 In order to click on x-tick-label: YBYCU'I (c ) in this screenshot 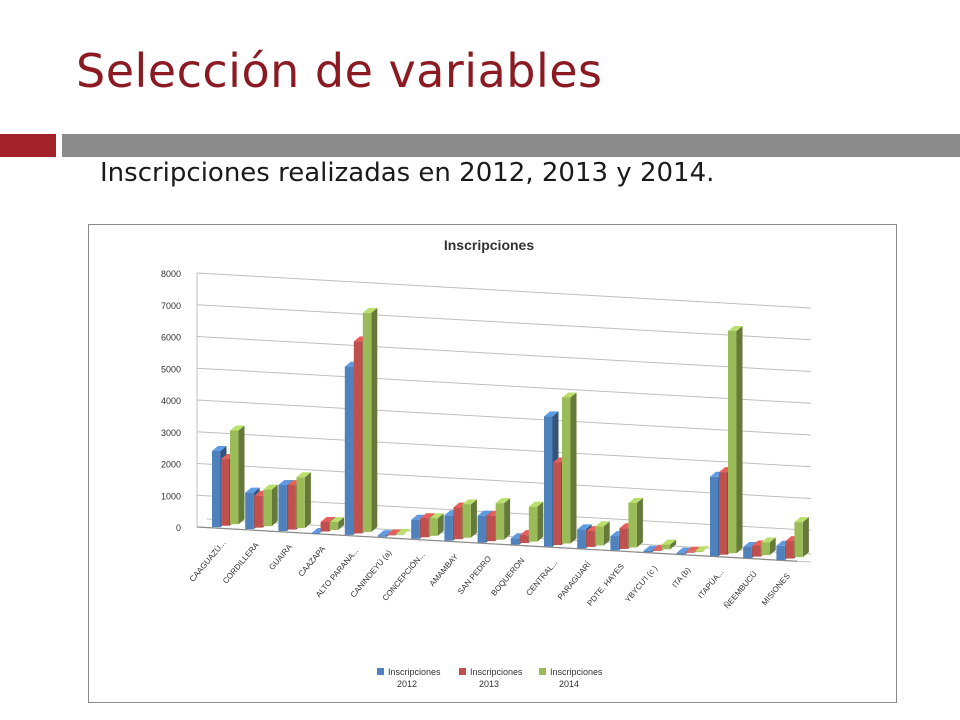, I will do `click(641, 584)`.